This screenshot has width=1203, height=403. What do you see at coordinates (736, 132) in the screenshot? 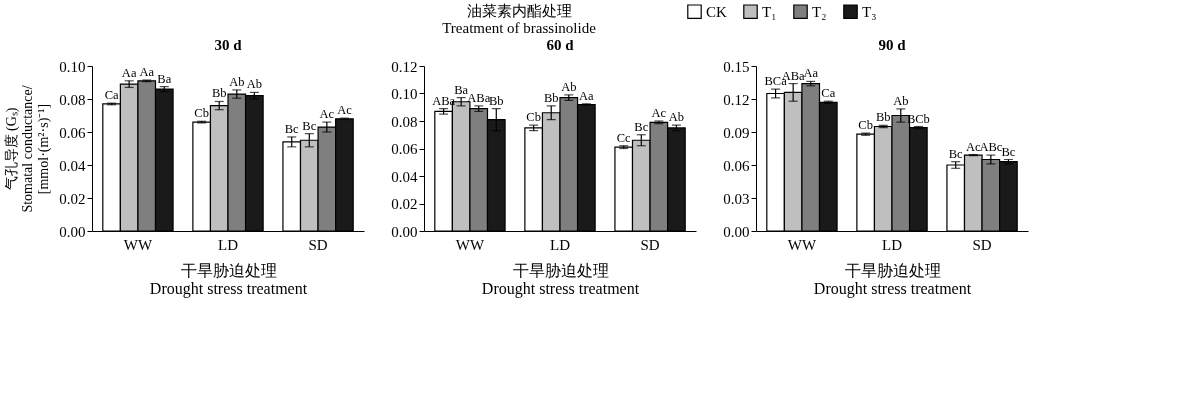
I see `y-tick-label: 0.09` at bounding box center [736, 132].